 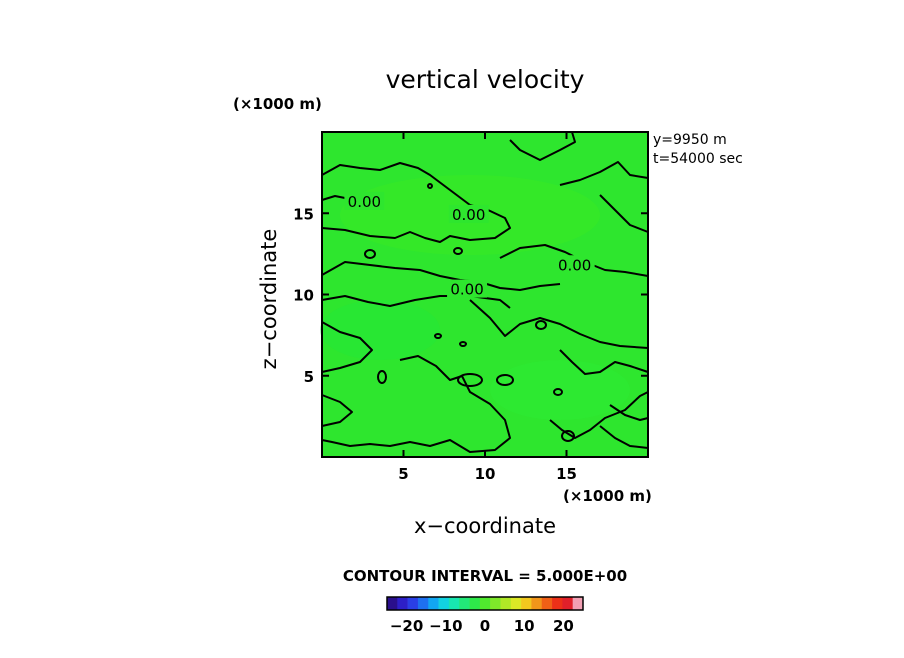 I want to click on y-tick-label: 5, so click(x=309, y=377).